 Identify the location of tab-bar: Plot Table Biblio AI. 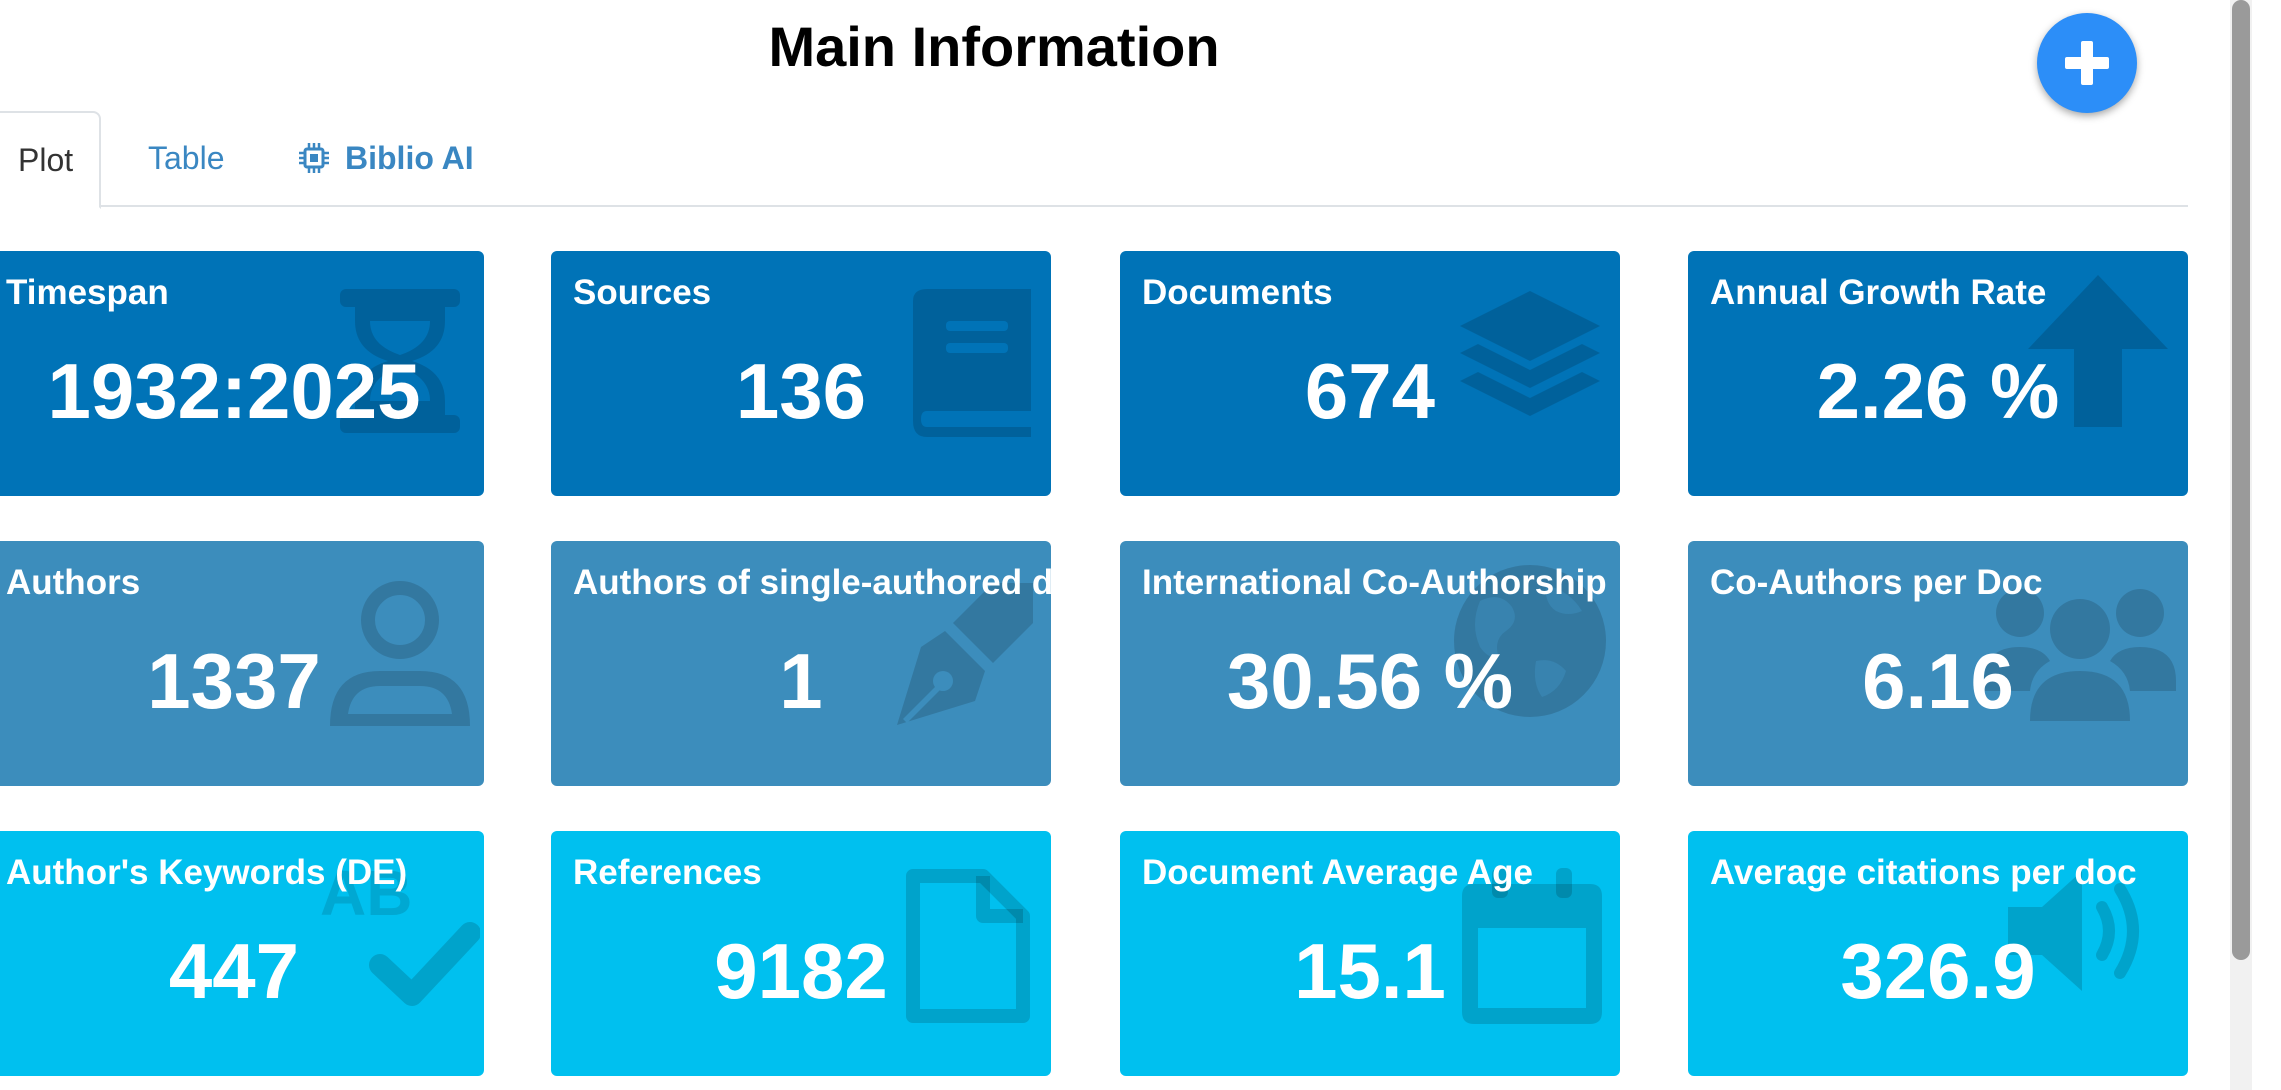
(1094, 160).